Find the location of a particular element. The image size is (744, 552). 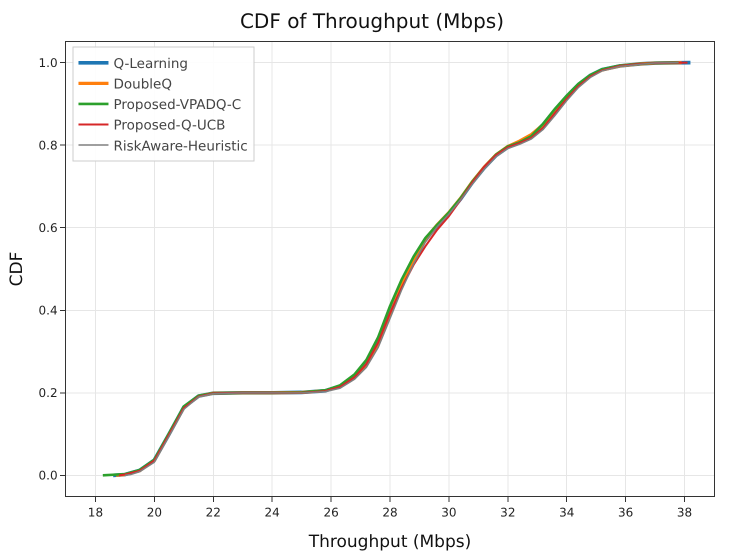

x-axis-title: Throughput (Mbps) is located at coordinates (390, 542).